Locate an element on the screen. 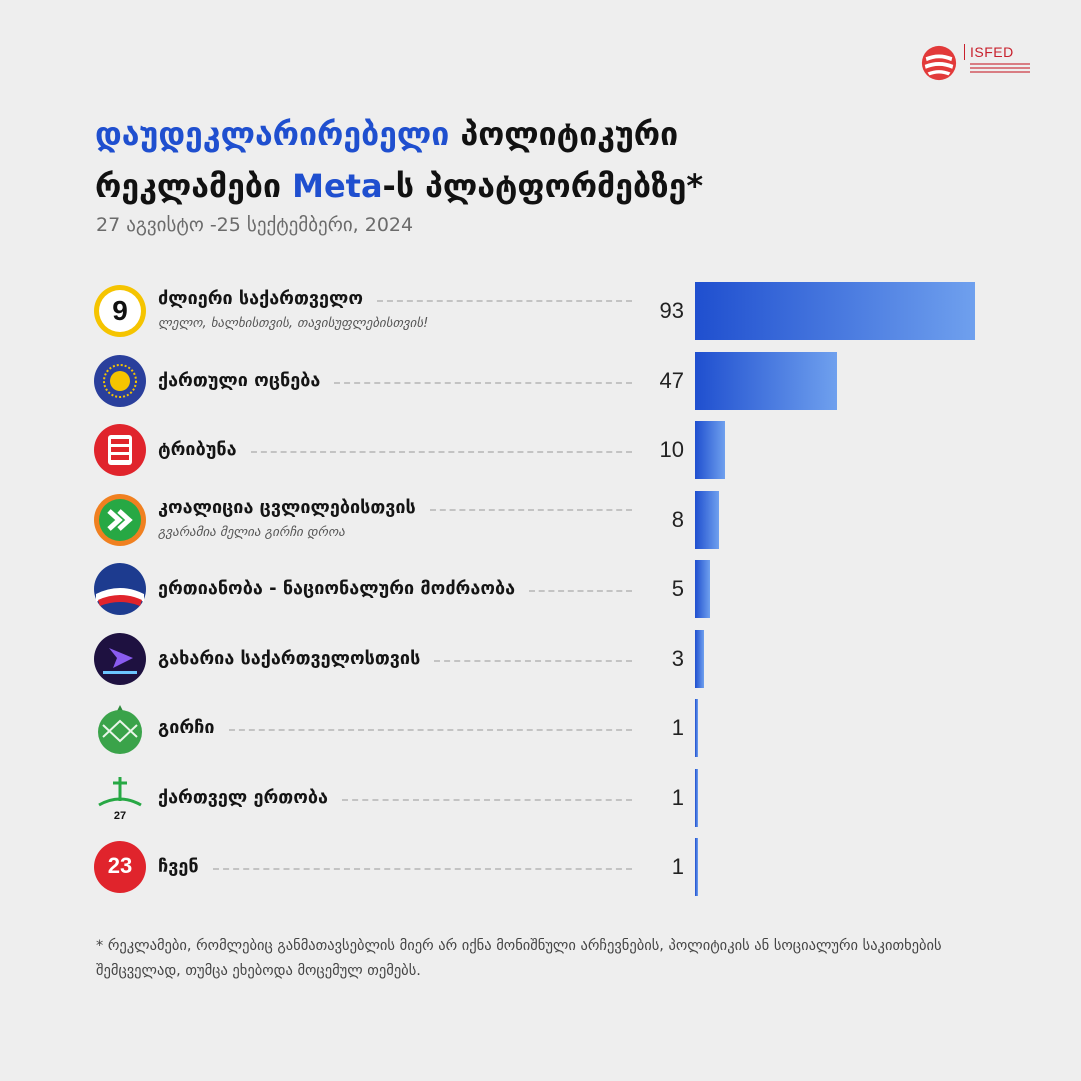 The image size is (1081, 1081). chart-row: ქართული ოცნება 47 is located at coordinates (540, 381).